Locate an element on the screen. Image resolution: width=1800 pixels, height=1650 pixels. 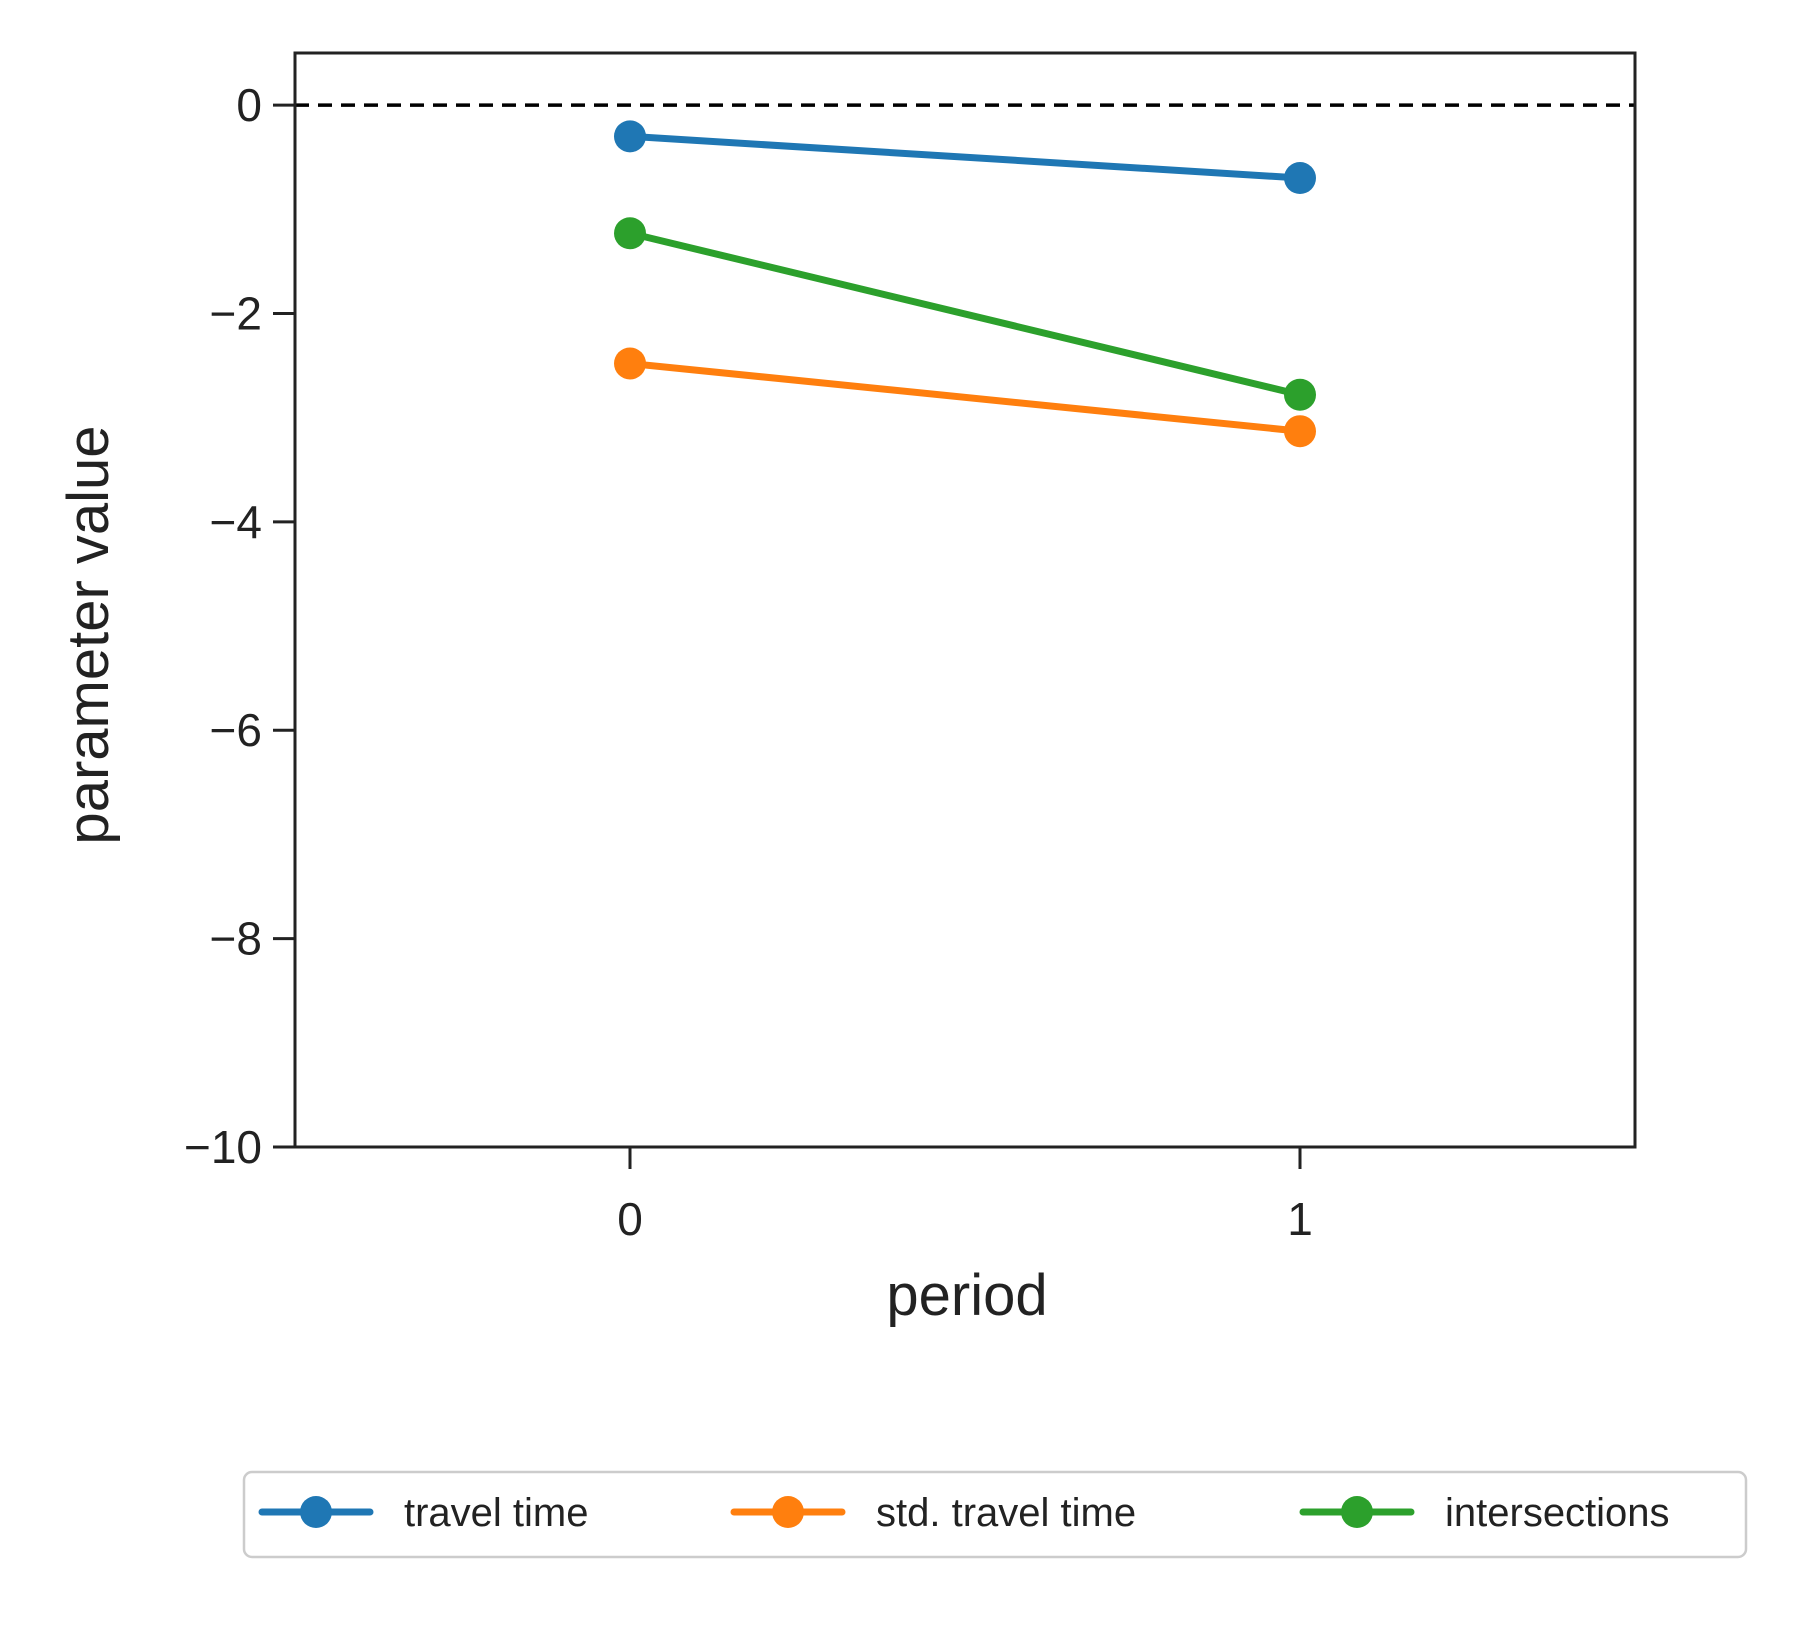
y-tick-label-5: −10 is located at coordinates (223, 1147).